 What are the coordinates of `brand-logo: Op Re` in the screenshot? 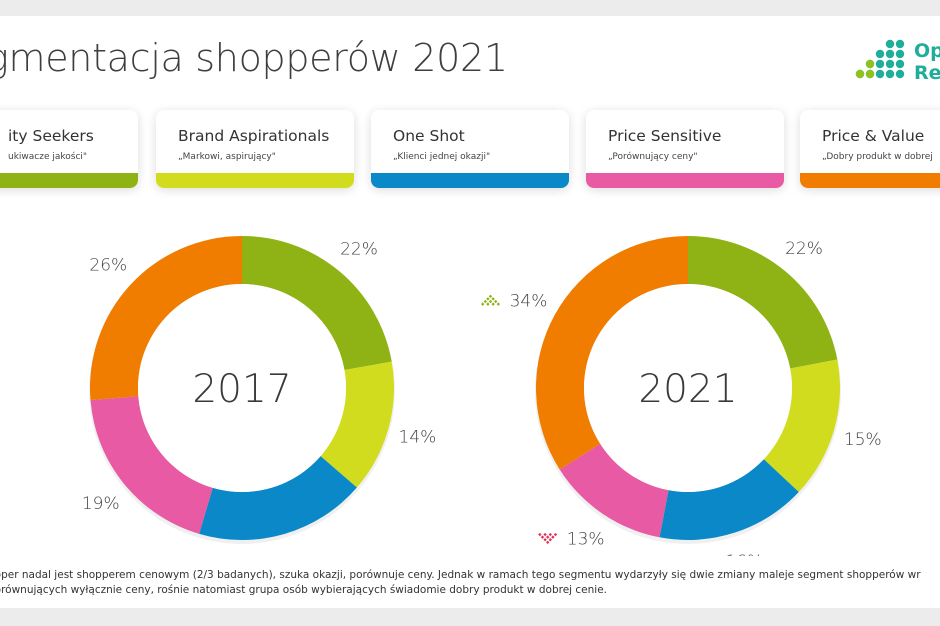 It's located at (896, 63).